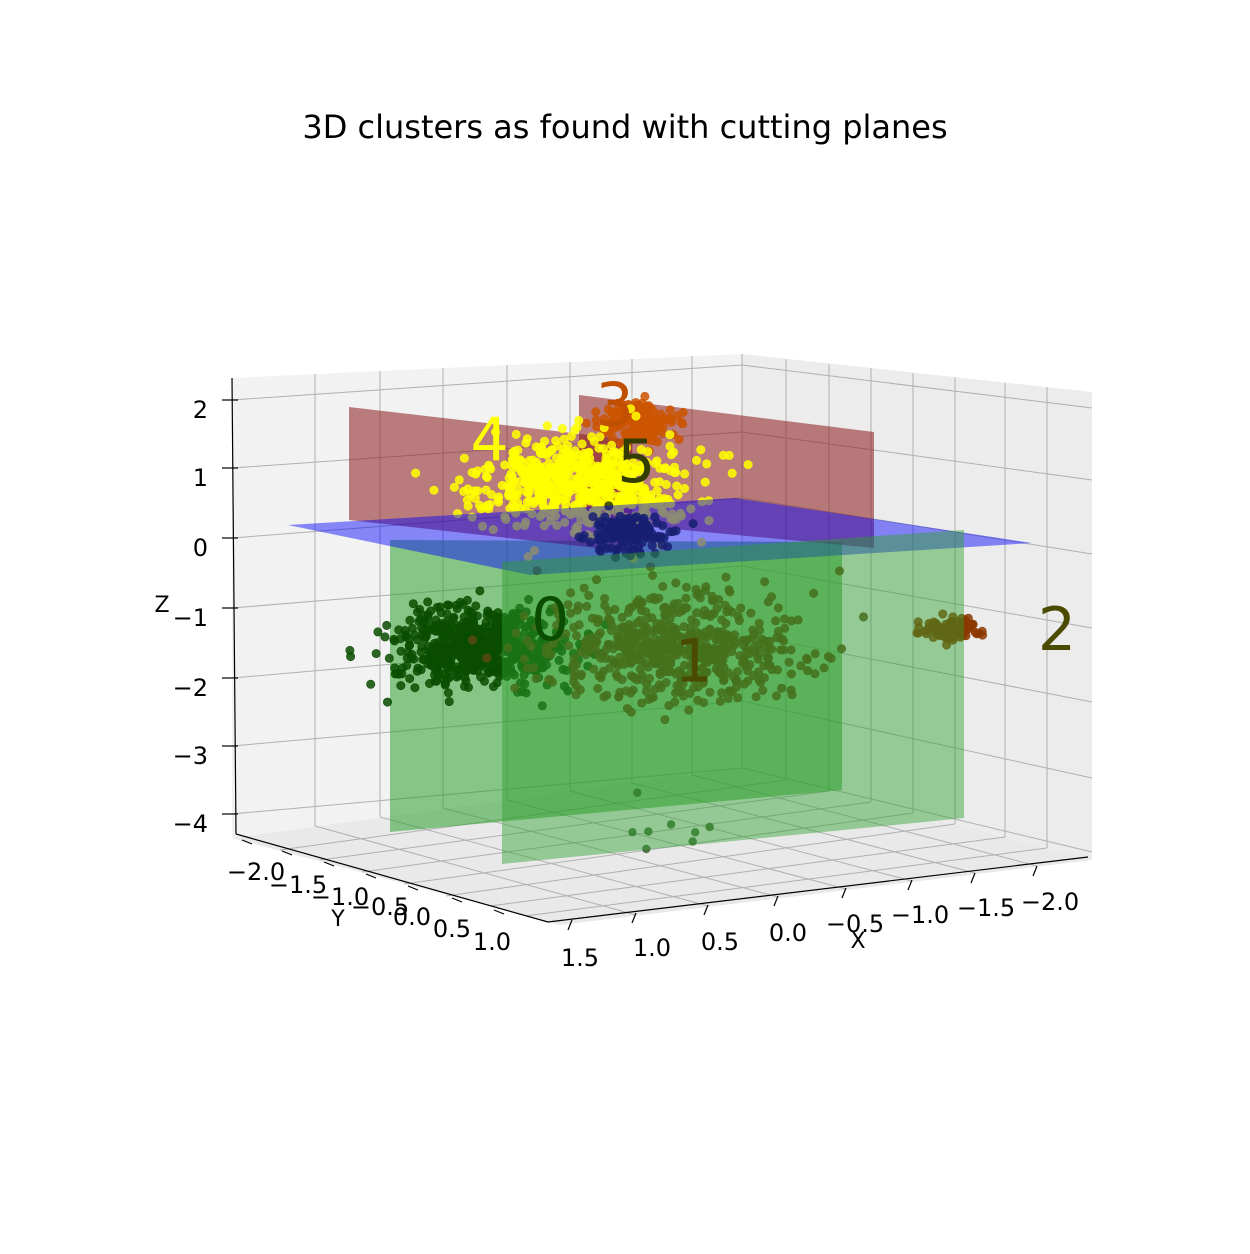 The height and width of the screenshot is (1254, 1250). I want to click on cluster-label-0: 0, so click(550, 620).